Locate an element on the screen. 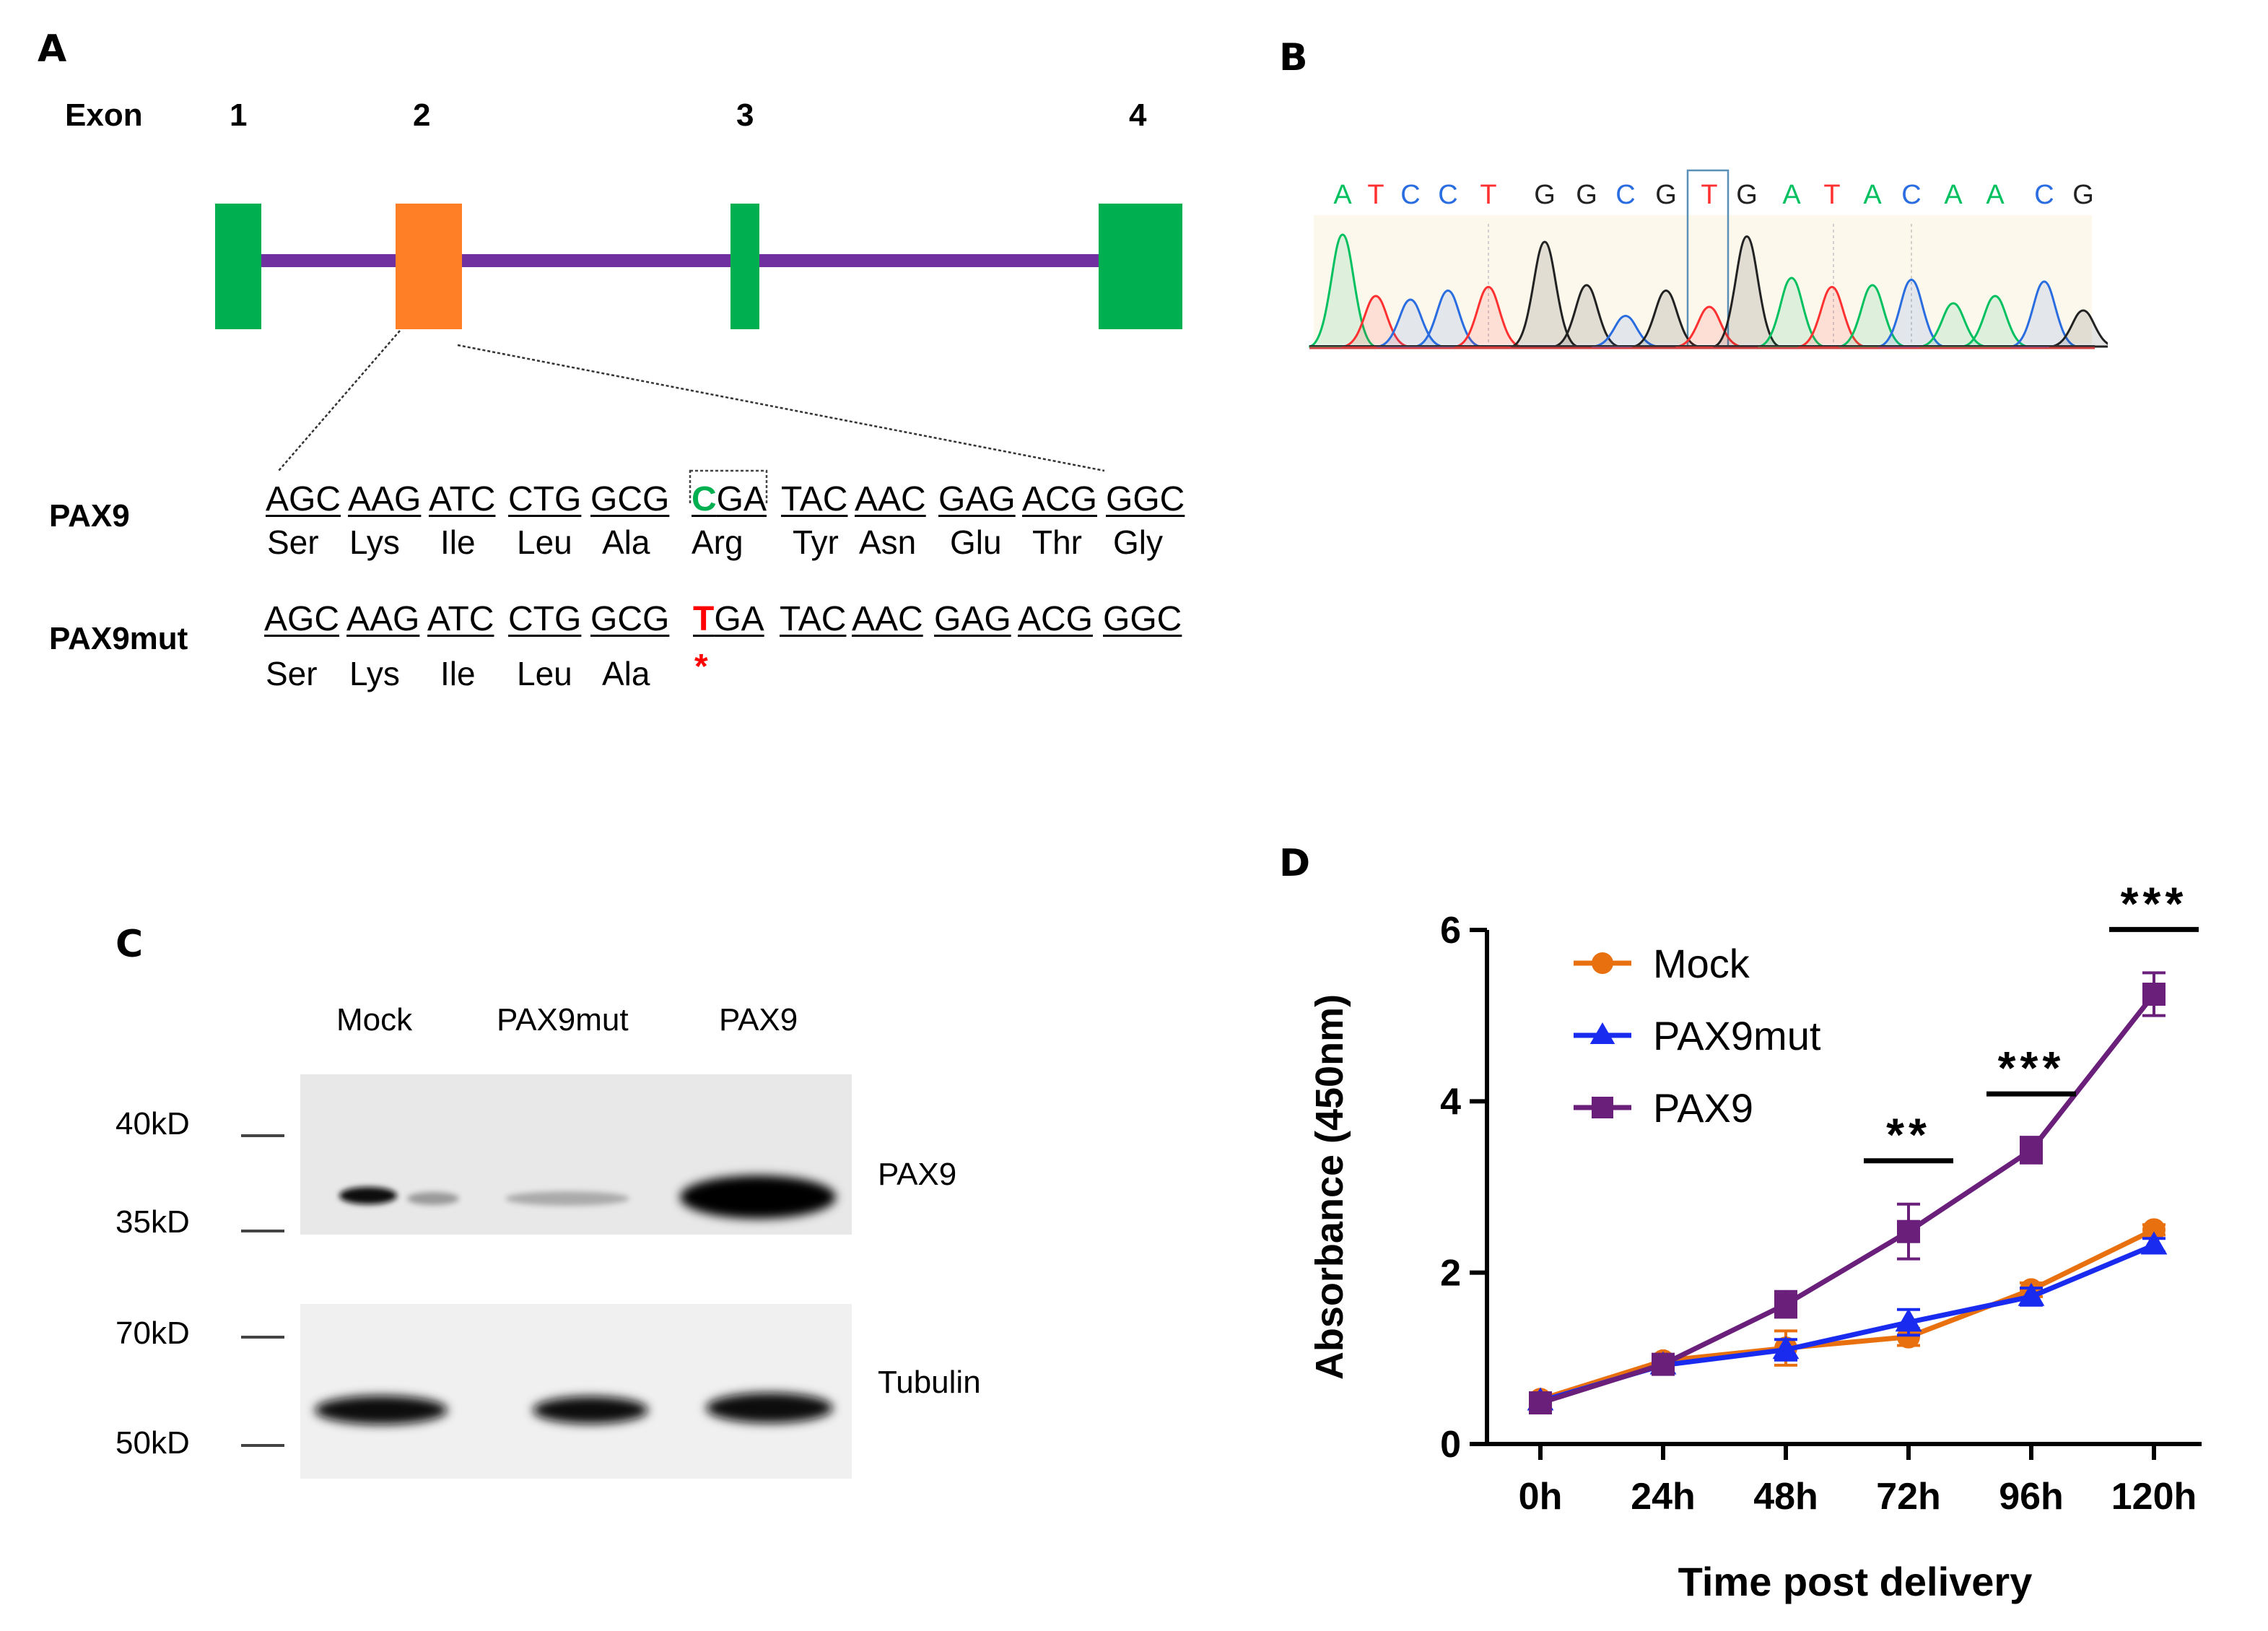  mut-codon-8: AAC is located at coordinates (887, 619).